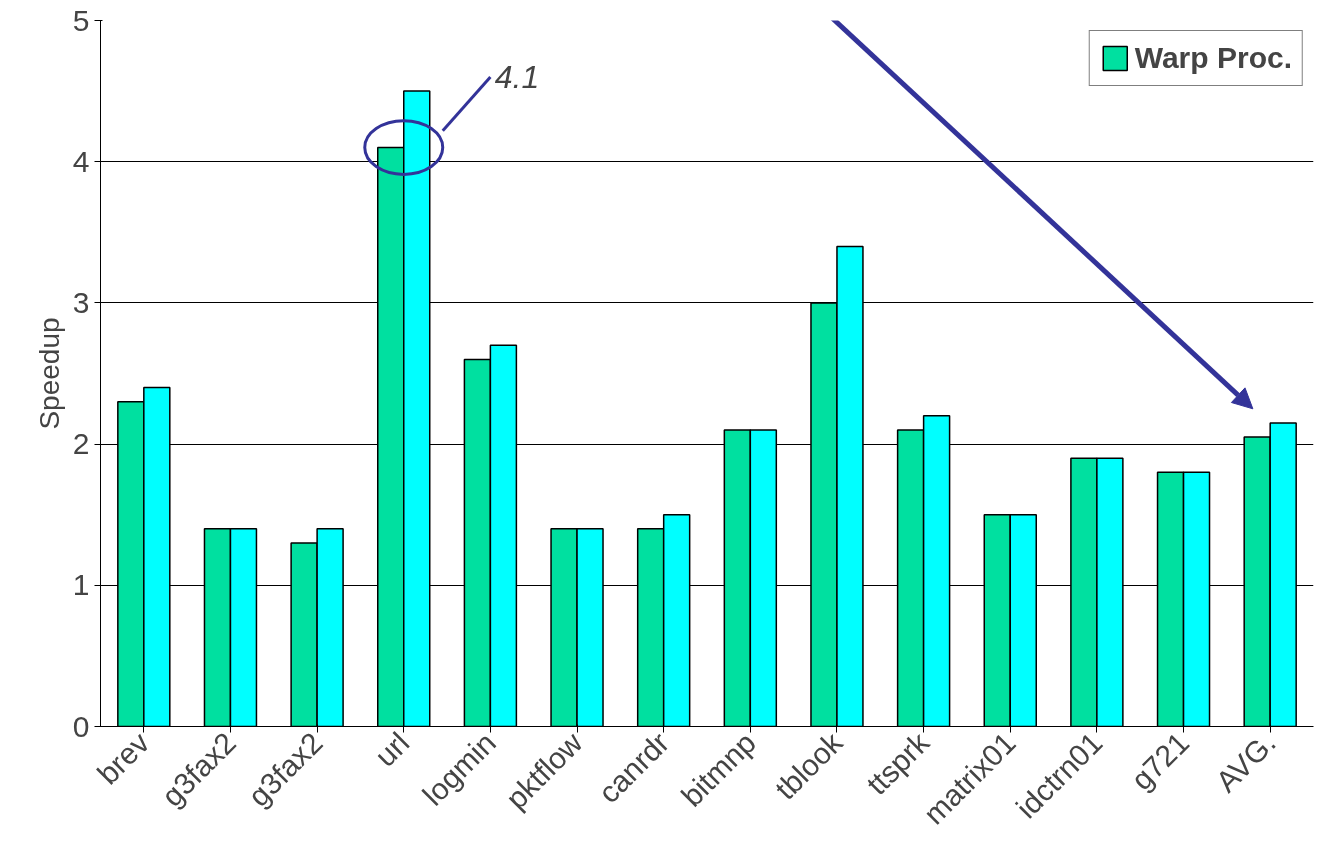 The width and height of the screenshot is (1323, 846). I want to click on y-tick-label: 1, so click(81, 585).